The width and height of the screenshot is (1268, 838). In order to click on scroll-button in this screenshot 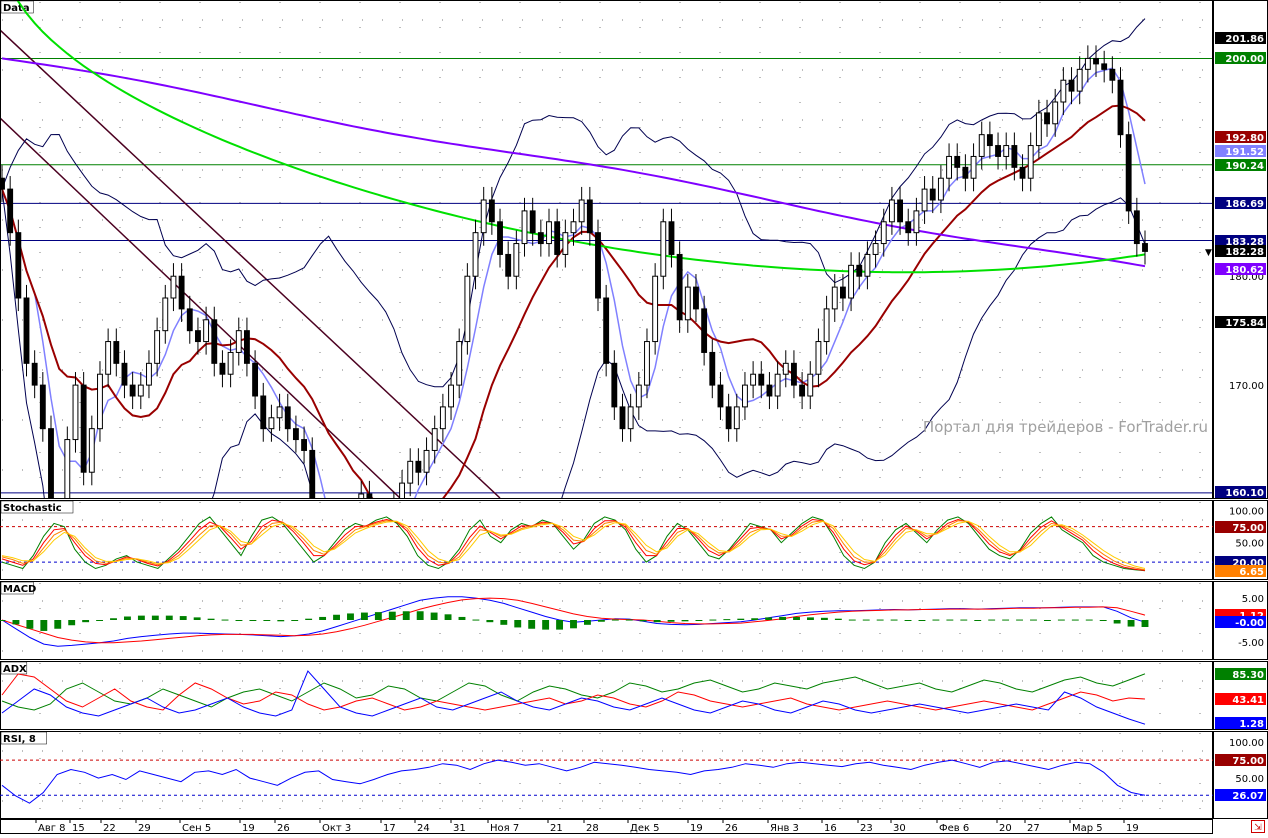, I will do `click(1258, 826)`.